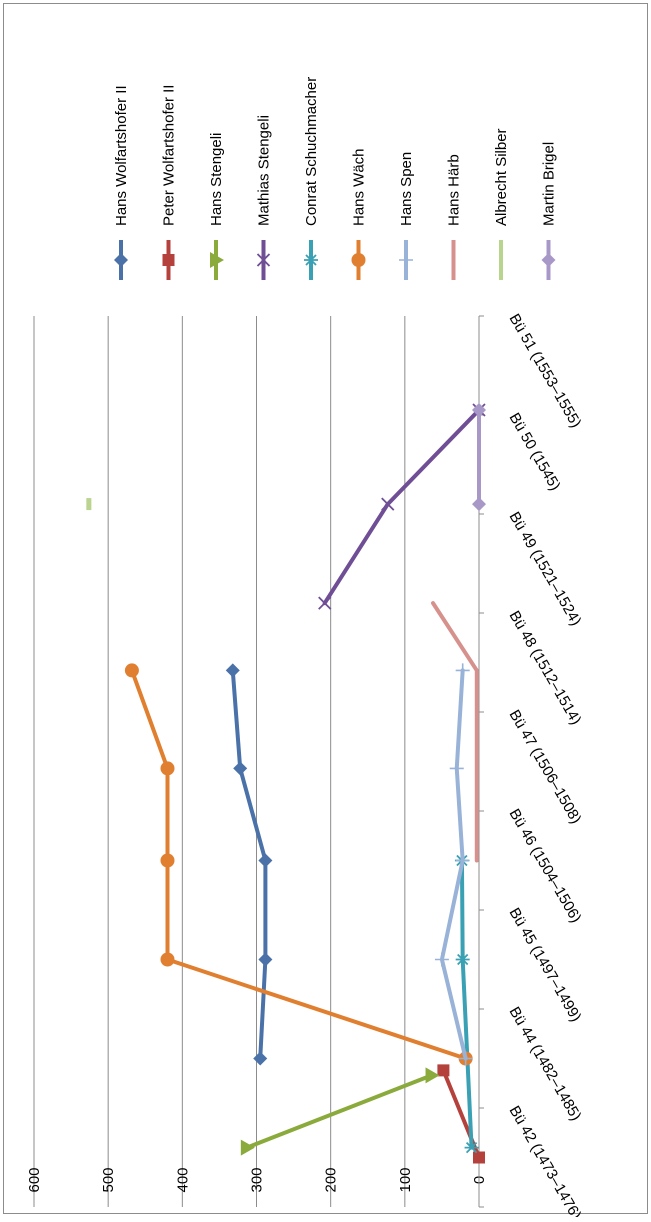  I want to click on legend-label: Hans Stengeli, so click(216, 179).